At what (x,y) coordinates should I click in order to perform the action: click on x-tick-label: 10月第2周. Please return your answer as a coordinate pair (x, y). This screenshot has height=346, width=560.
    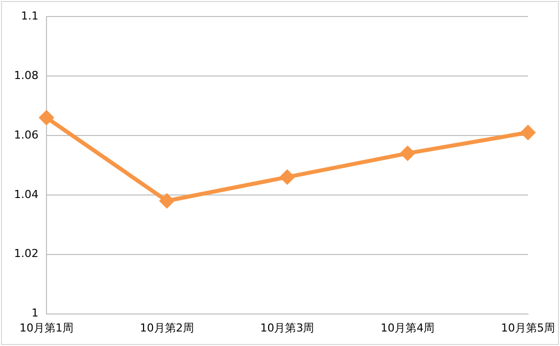
    Looking at the image, I should click on (167, 327).